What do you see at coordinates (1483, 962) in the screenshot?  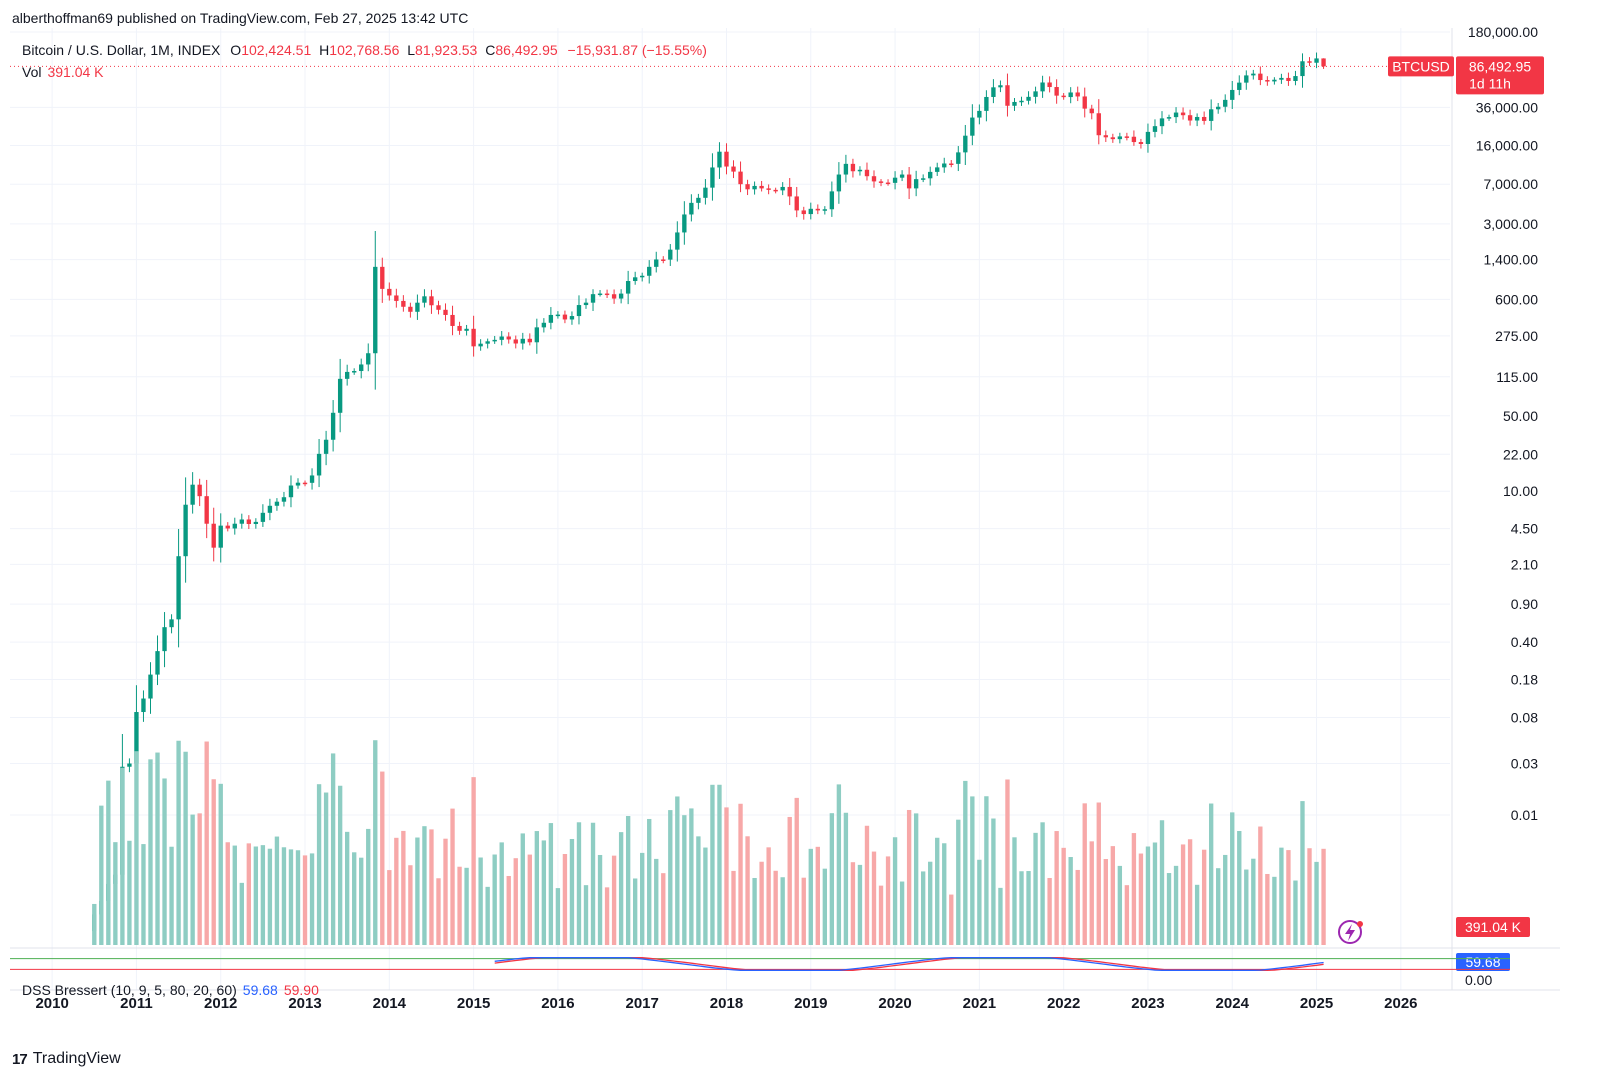 I see `indicator-k-tag` at bounding box center [1483, 962].